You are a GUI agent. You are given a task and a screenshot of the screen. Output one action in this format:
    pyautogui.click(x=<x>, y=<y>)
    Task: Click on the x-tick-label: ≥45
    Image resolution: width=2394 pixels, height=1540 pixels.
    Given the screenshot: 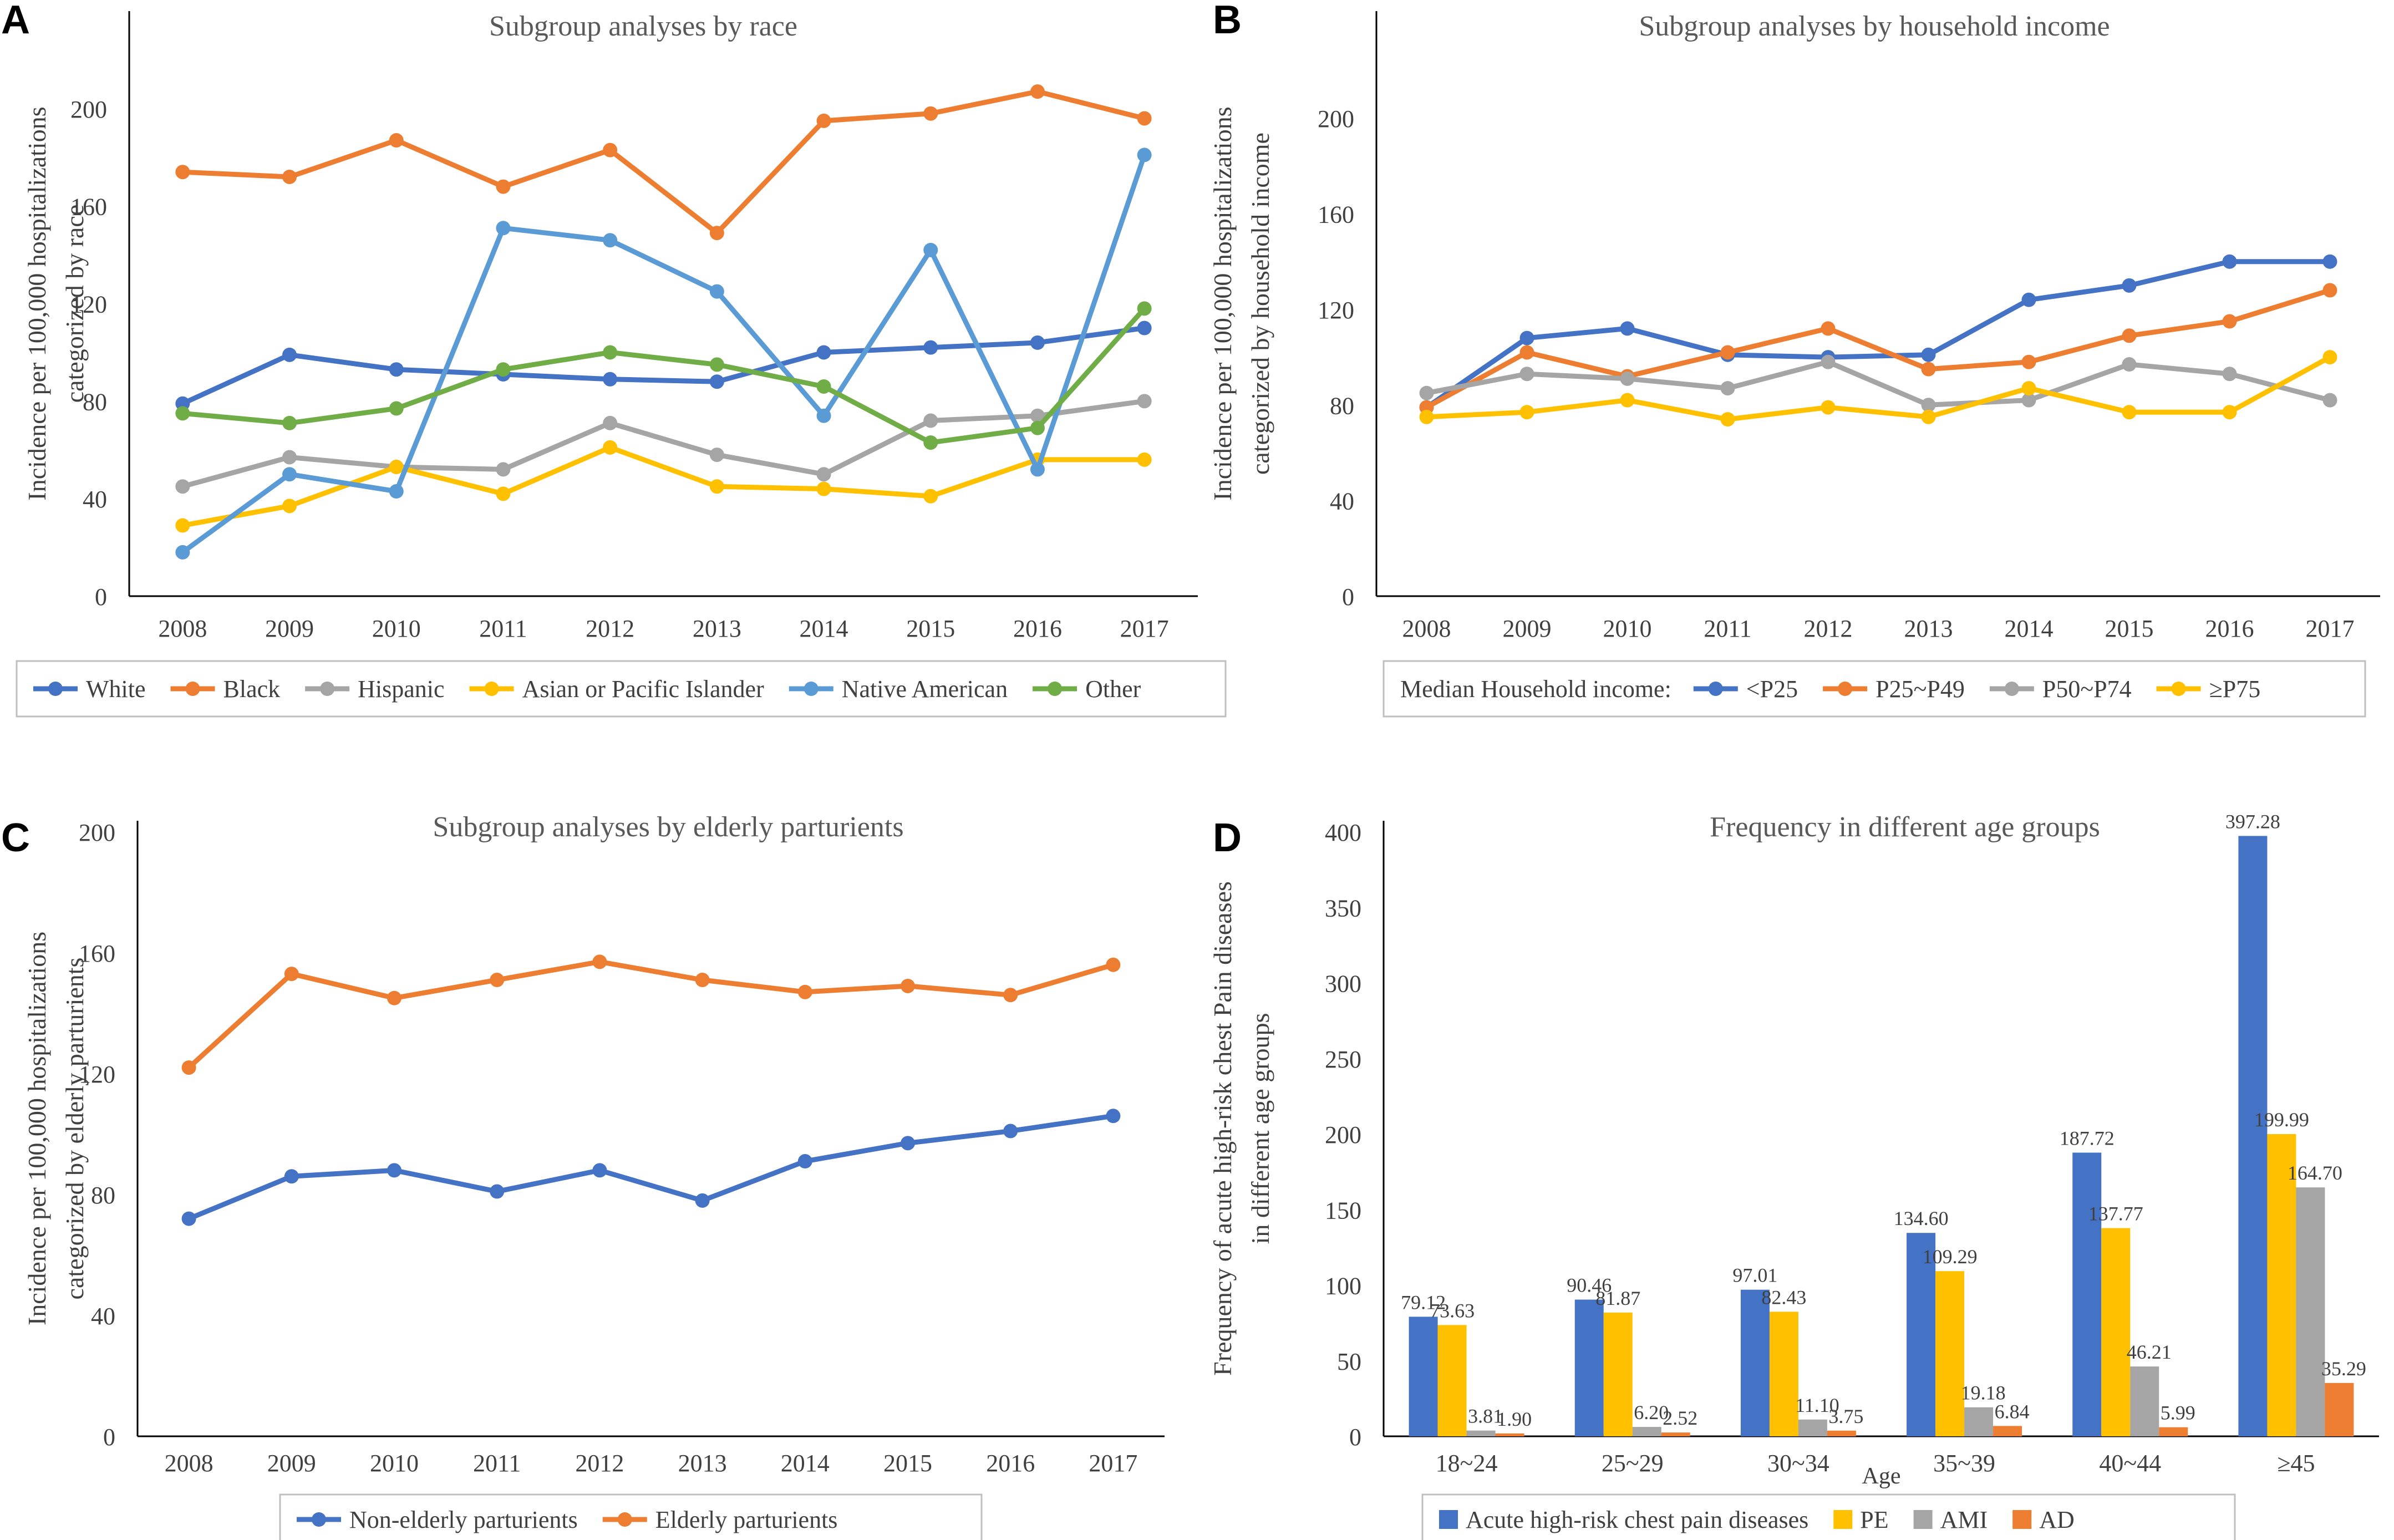 What is the action you would take?
    pyautogui.click(x=2296, y=1463)
    